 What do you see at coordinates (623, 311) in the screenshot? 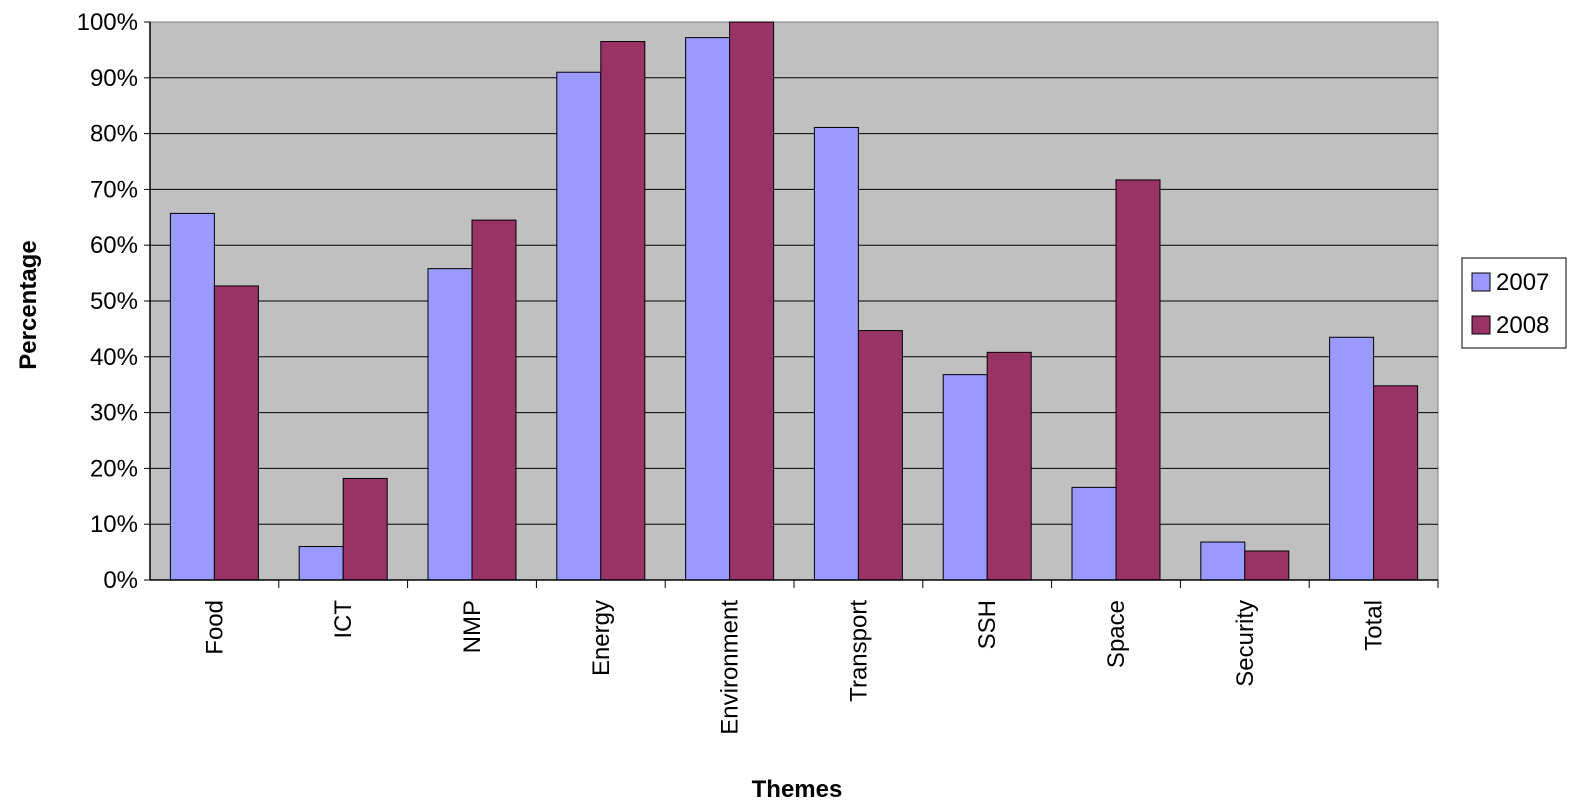
I see `bar-2008-energy` at bounding box center [623, 311].